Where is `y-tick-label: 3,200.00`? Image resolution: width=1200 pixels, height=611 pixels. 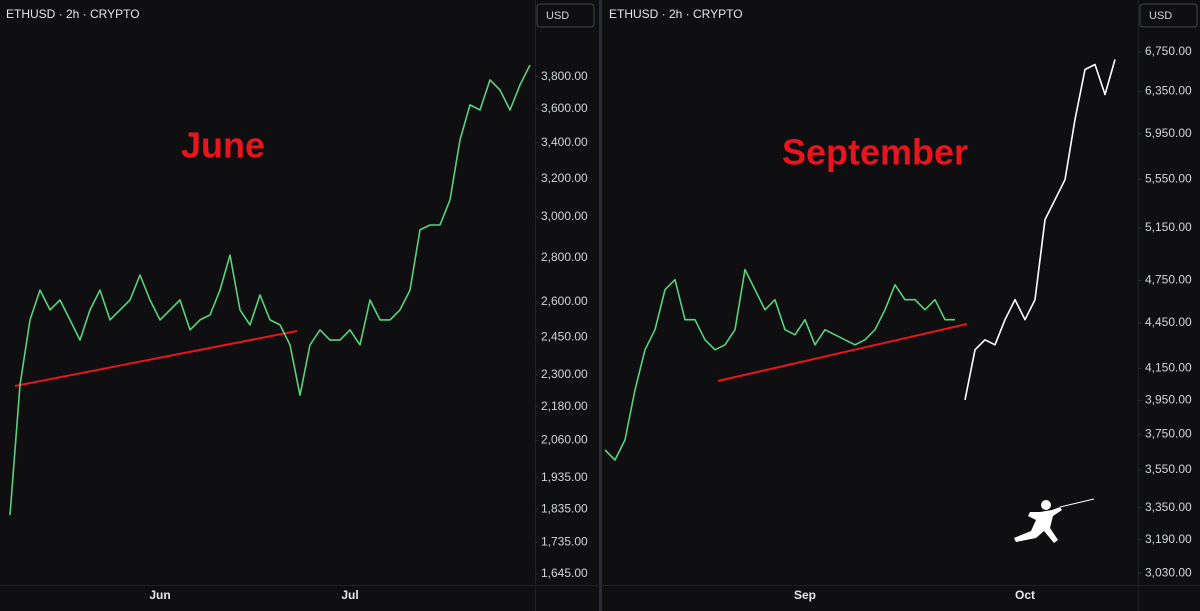
y-tick-label: 3,200.00 is located at coordinates (564, 178).